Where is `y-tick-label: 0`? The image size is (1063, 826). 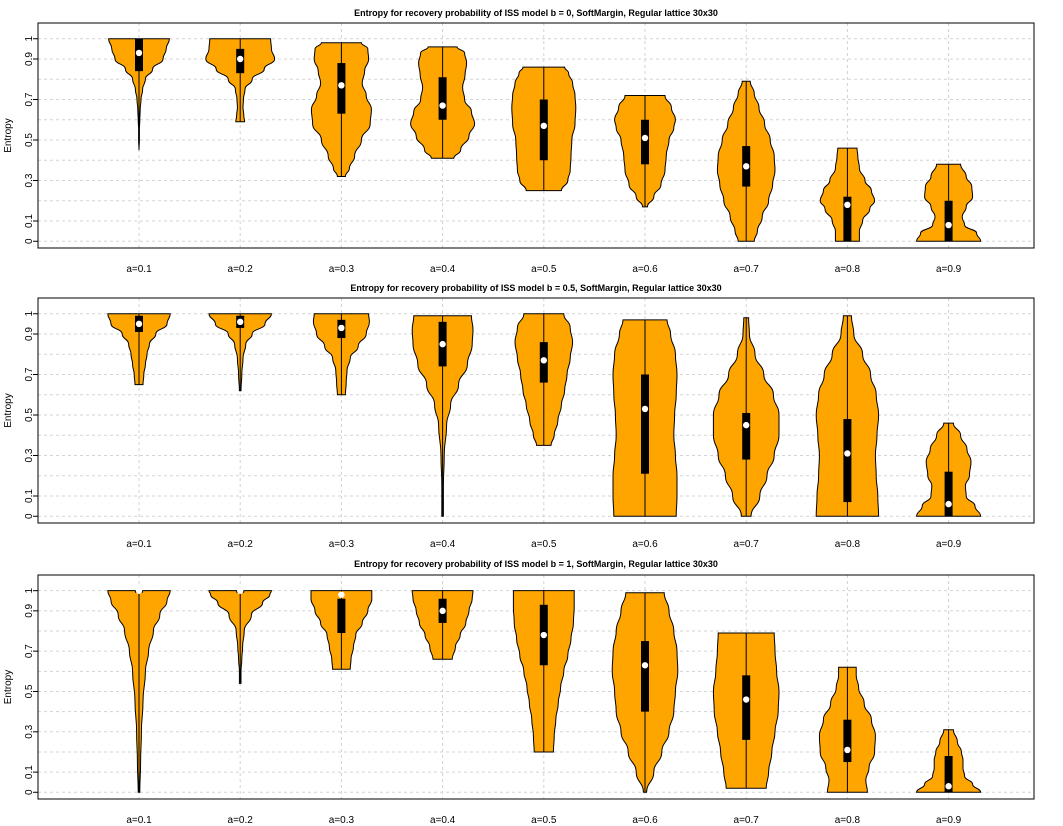
y-tick-label: 0 is located at coordinates (29, 792).